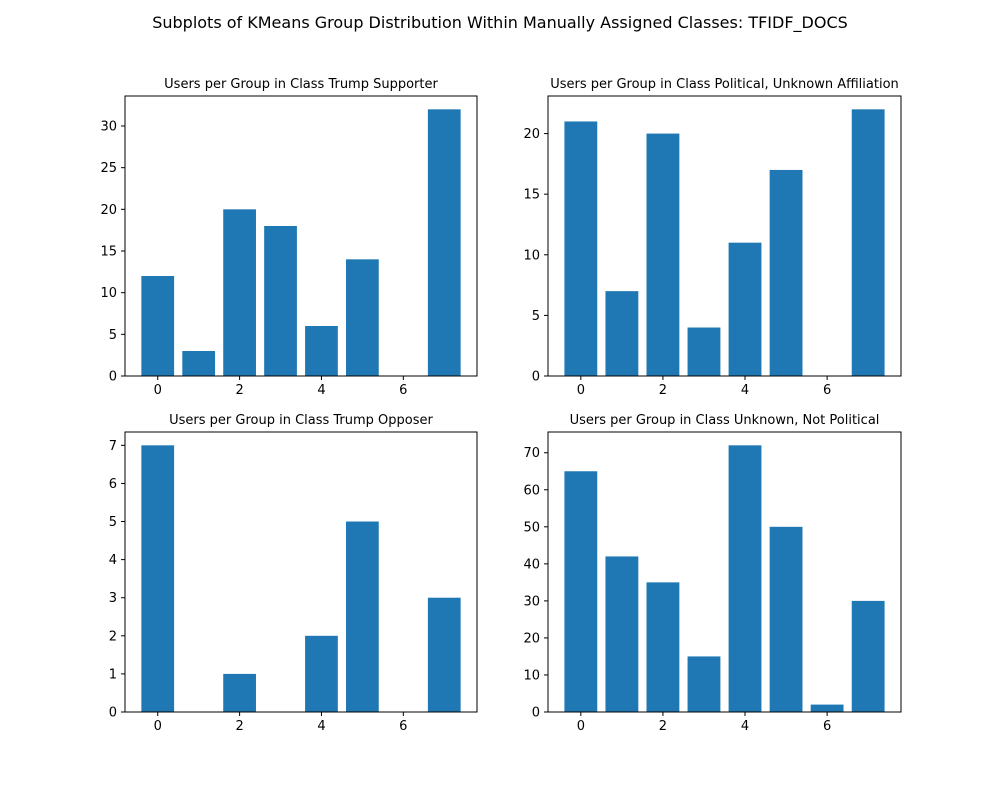  I want to click on y-tick-label: 70, so click(531, 453).